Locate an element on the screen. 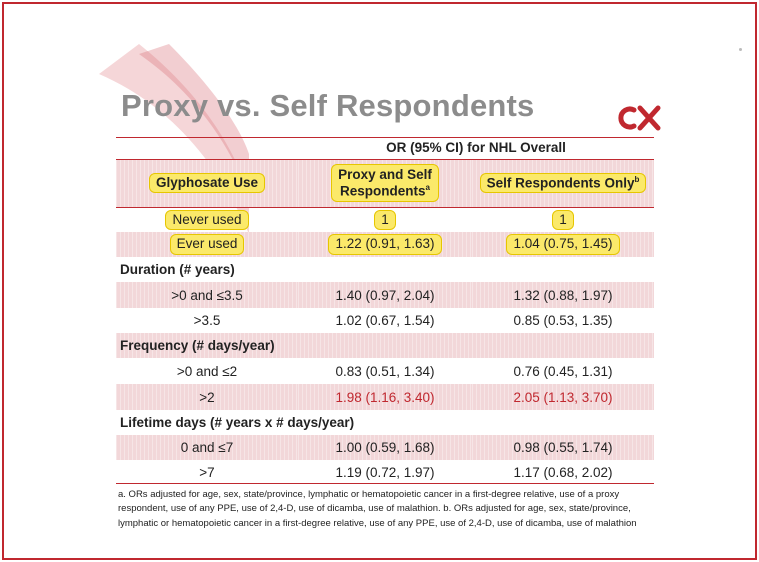  col-header-exposure: Glyphosate Use is located at coordinates (207, 183).